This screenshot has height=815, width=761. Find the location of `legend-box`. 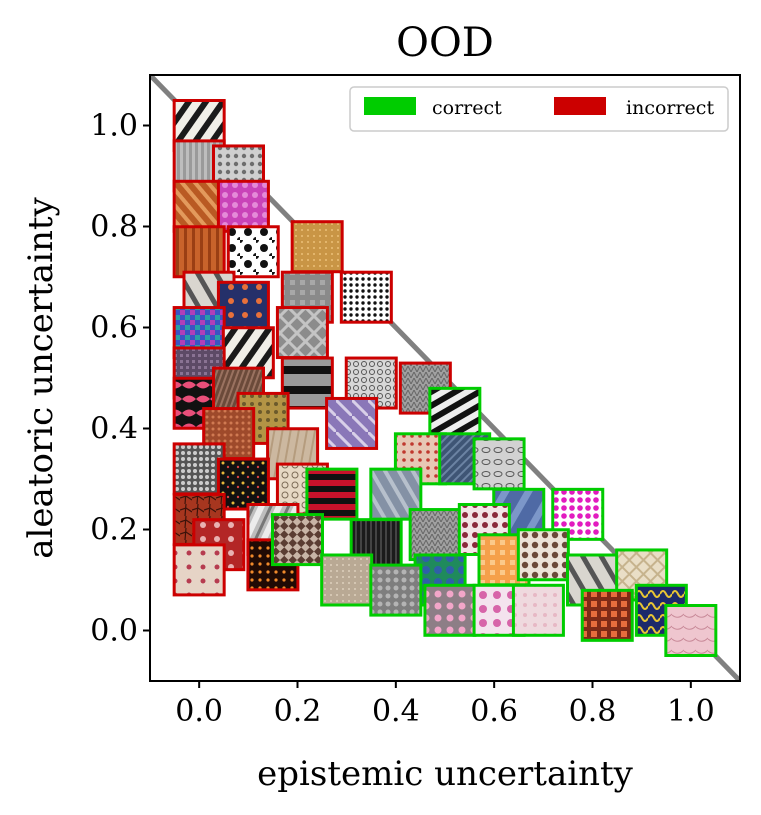

legend-box is located at coordinates (539, 109).